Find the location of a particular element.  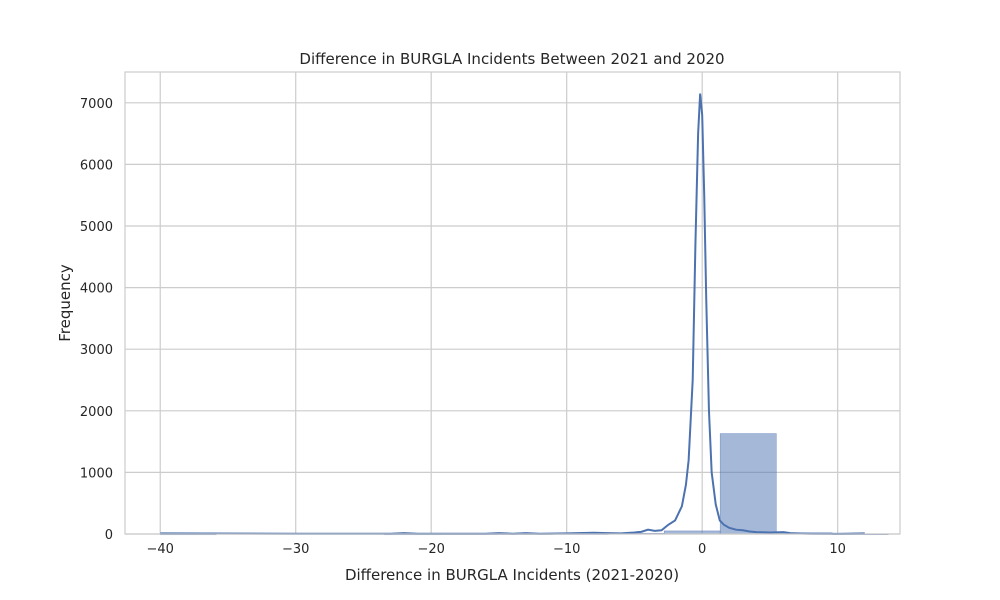

y-tick-labels: 0 1000 2000 3000 4000 5000 6000 7000 is located at coordinates (96, 320).